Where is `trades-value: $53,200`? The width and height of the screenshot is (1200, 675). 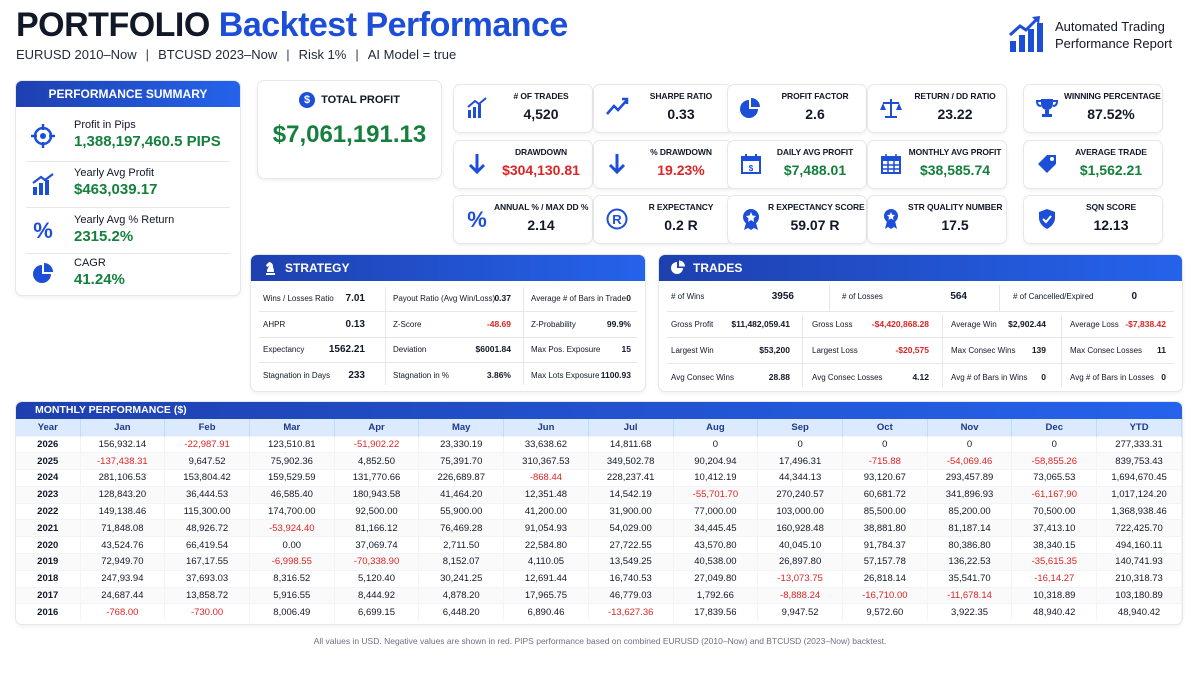 trades-value: $53,200 is located at coordinates (774, 350).